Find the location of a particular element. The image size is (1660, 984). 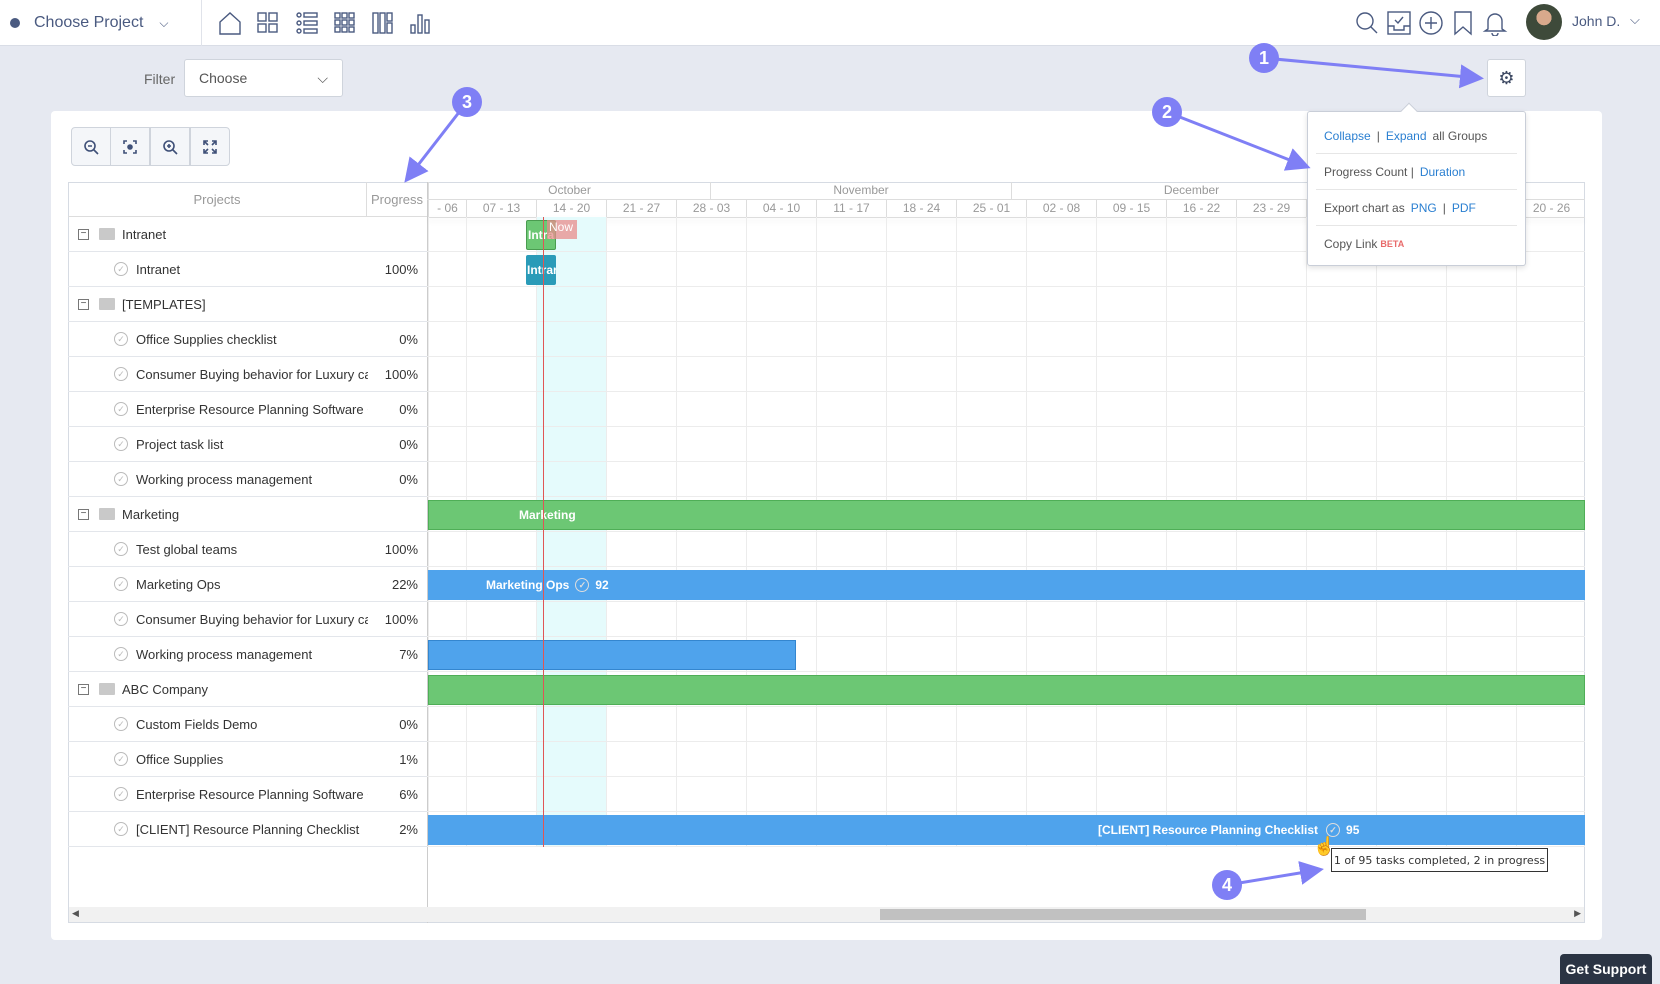

get-support-button: Get Support is located at coordinates (1606, 969).